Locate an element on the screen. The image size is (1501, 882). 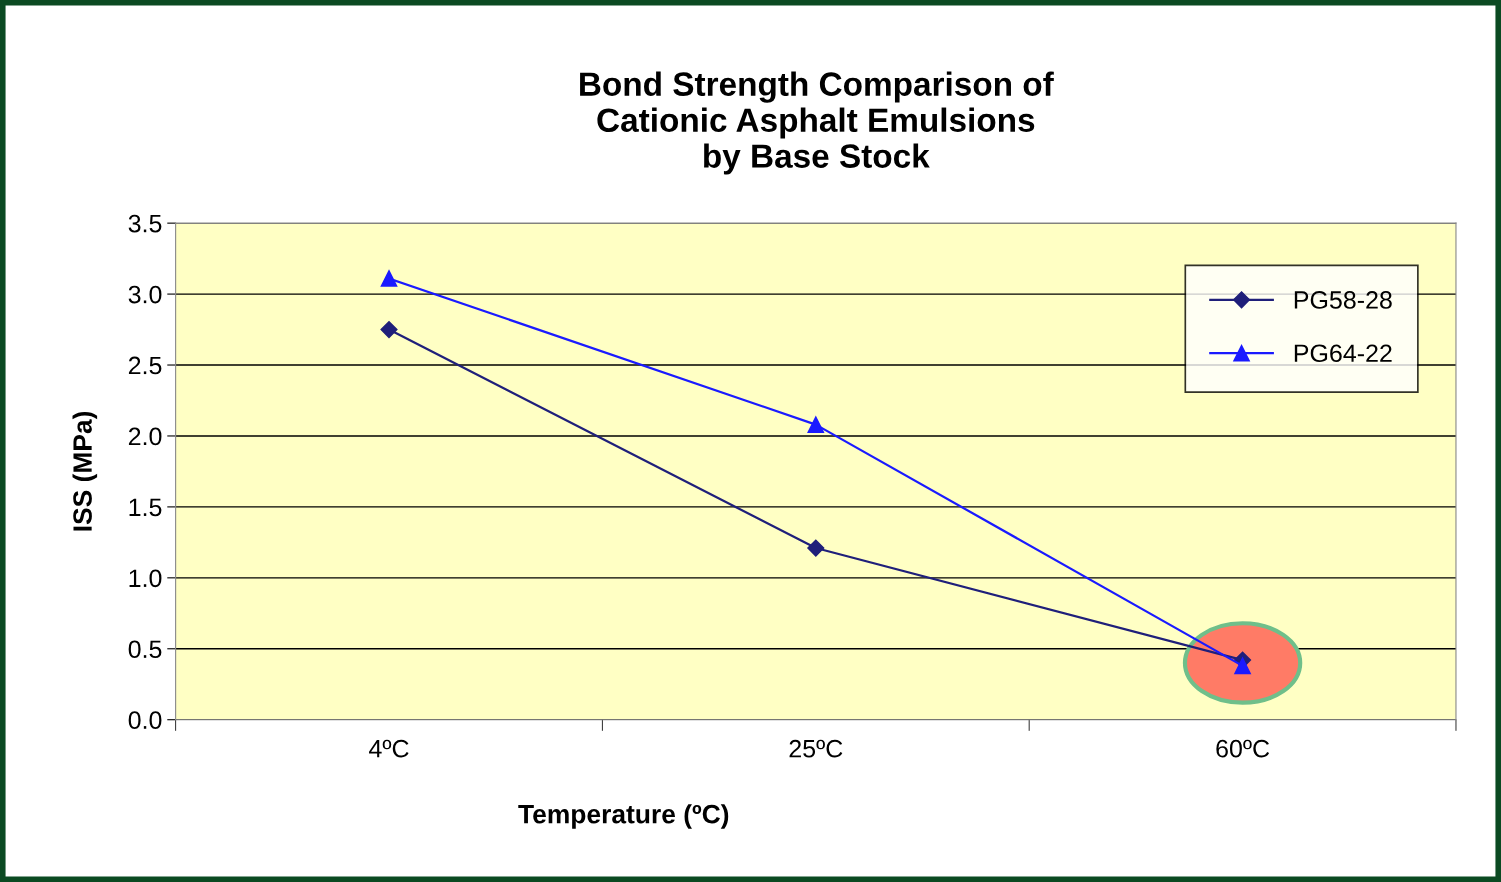
x-tick-label: 60ºC is located at coordinates (1243, 748).